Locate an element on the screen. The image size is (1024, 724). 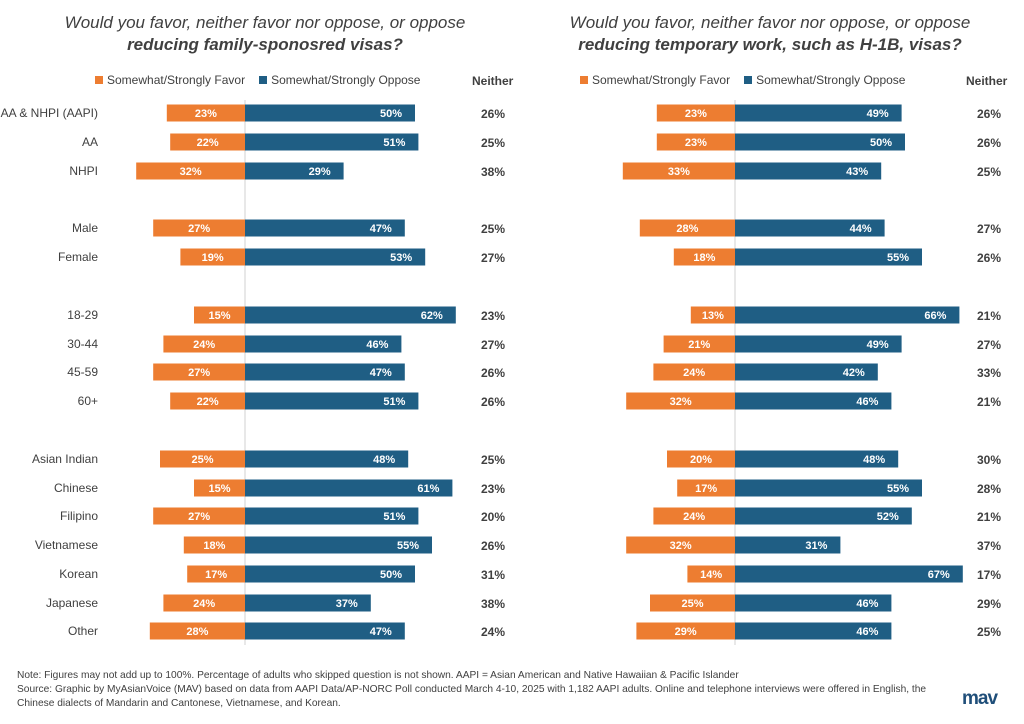
neither-value-label: 33% is located at coordinates (989, 373).